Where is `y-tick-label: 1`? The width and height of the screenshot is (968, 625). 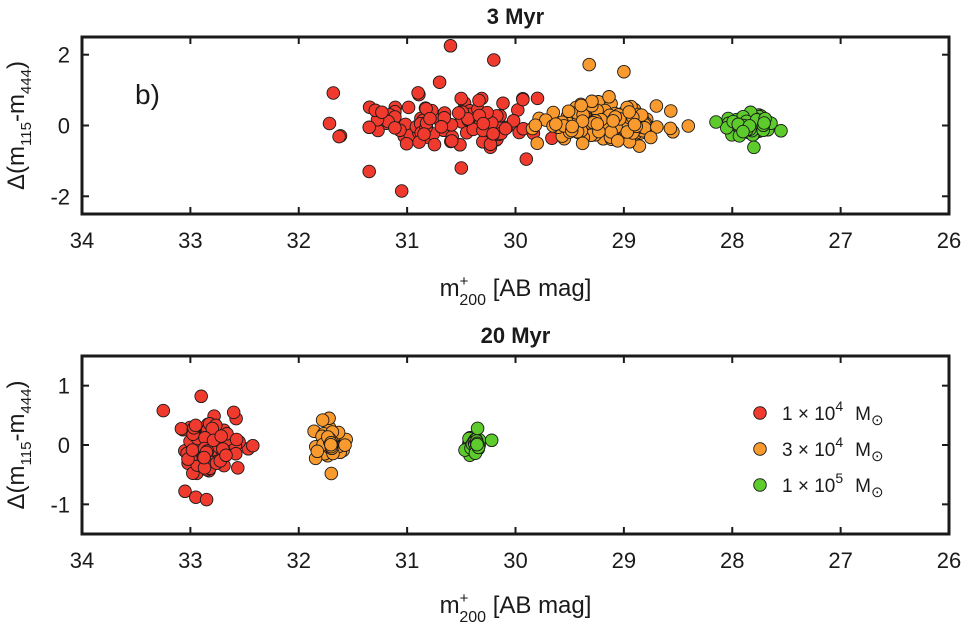
y-tick-label: 1 is located at coordinates (64, 386).